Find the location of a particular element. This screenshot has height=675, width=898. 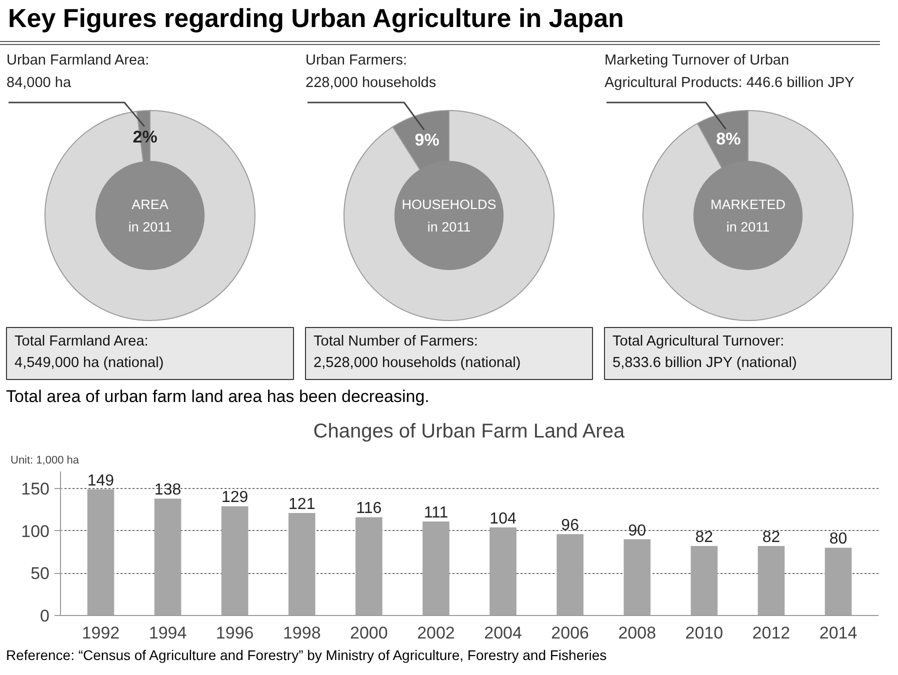

text: HOUSEHOLDS in 2011 is located at coordinates (449, 215).